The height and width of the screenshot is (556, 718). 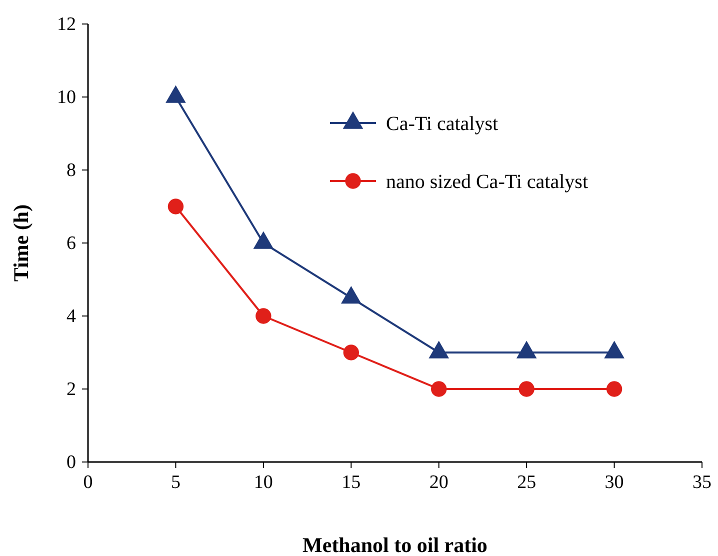 What do you see at coordinates (71, 389) in the screenshot?
I see `y-tick-label: 2` at bounding box center [71, 389].